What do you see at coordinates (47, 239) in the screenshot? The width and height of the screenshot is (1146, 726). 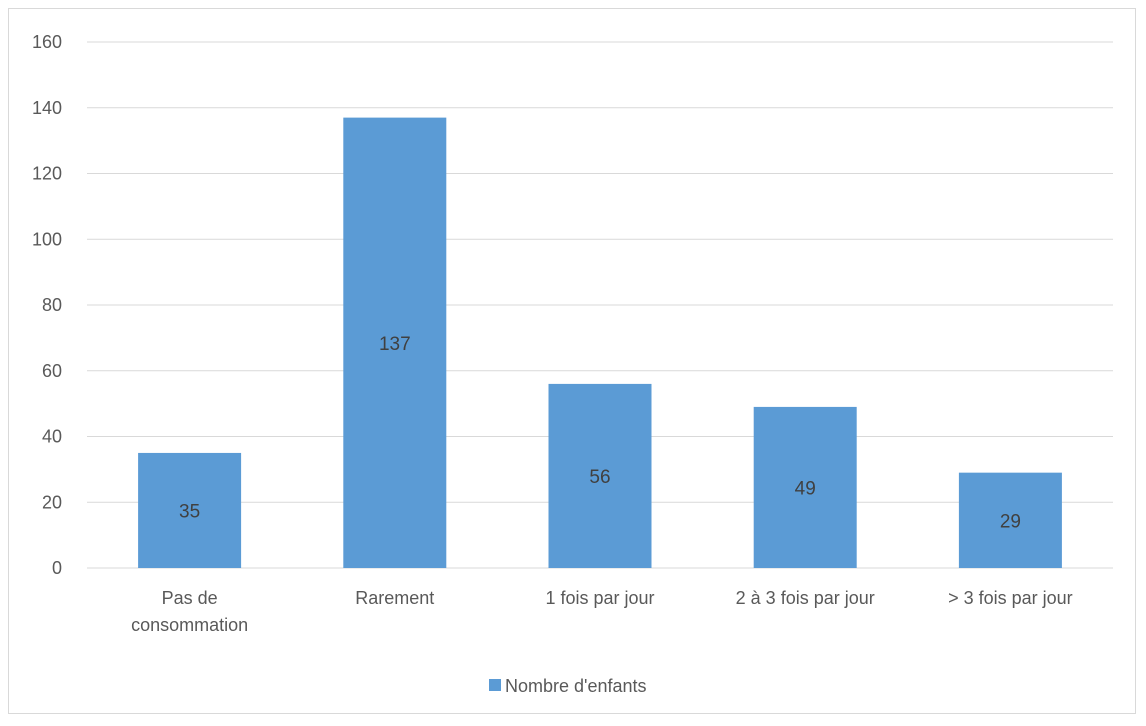 I see `y-tick-label: 100` at bounding box center [47, 239].